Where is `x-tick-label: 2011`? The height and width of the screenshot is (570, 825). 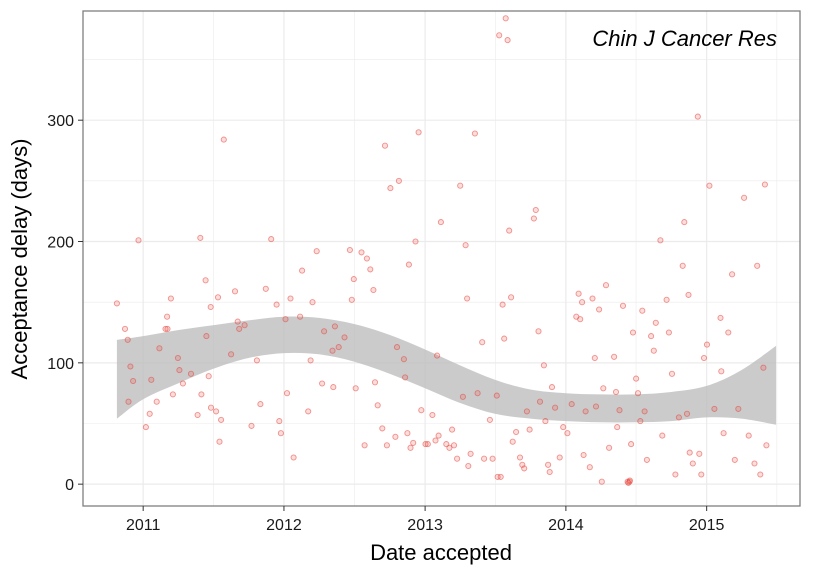 x-tick-label: 2011 is located at coordinates (143, 525).